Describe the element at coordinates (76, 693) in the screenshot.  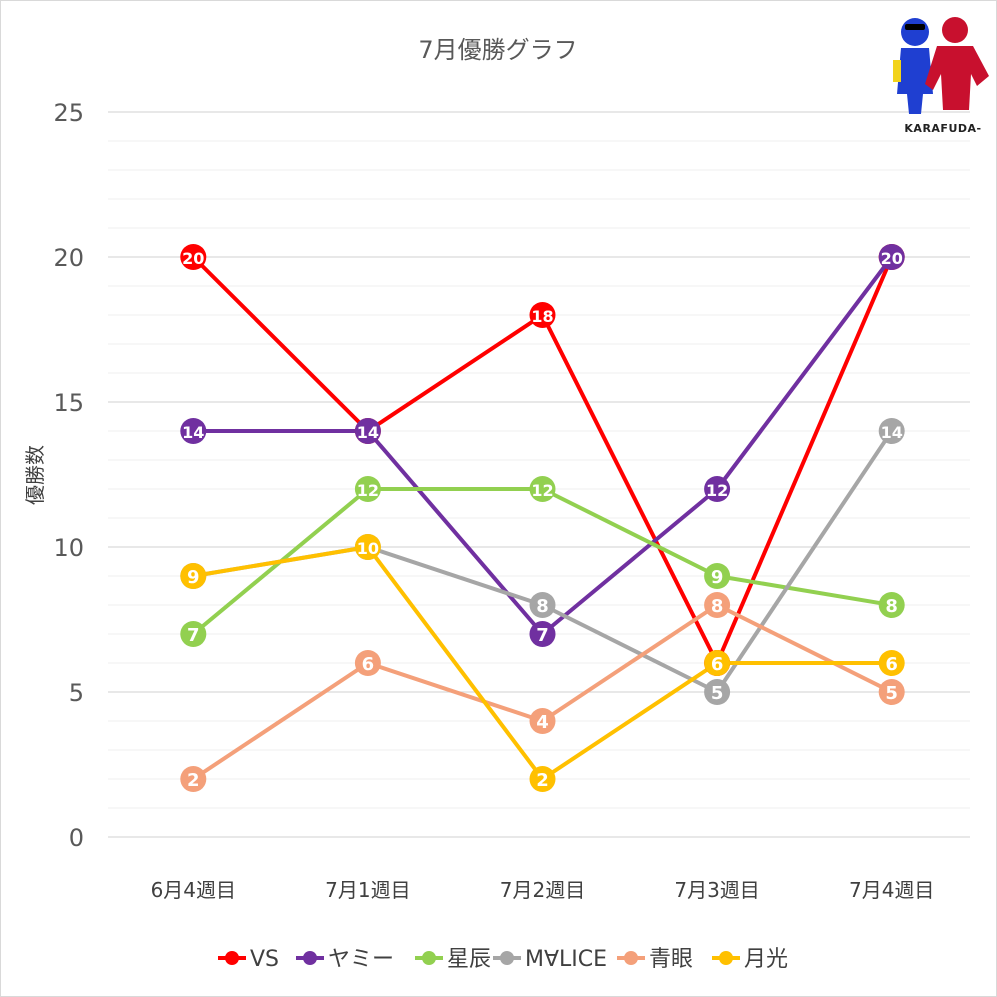
I see `y-tick-label: 5` at that location.